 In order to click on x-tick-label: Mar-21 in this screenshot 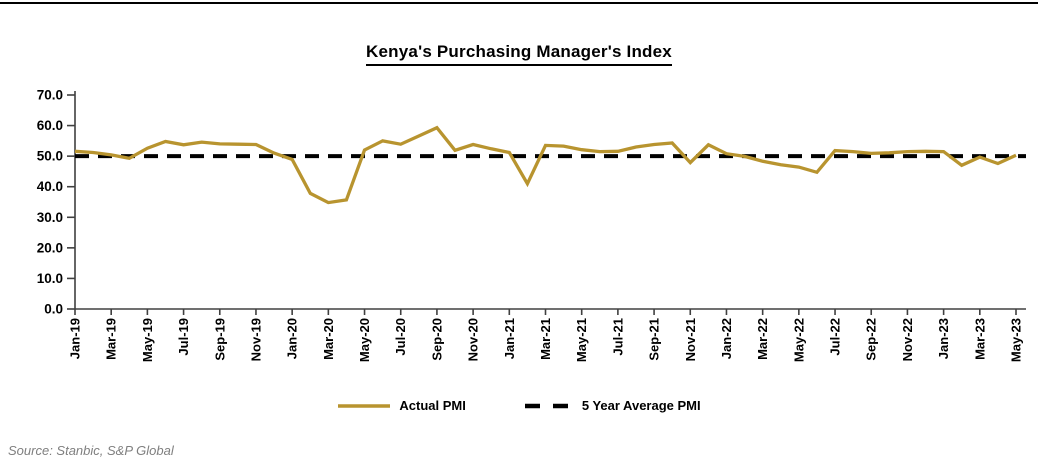, I will do `click(545, 339)`.